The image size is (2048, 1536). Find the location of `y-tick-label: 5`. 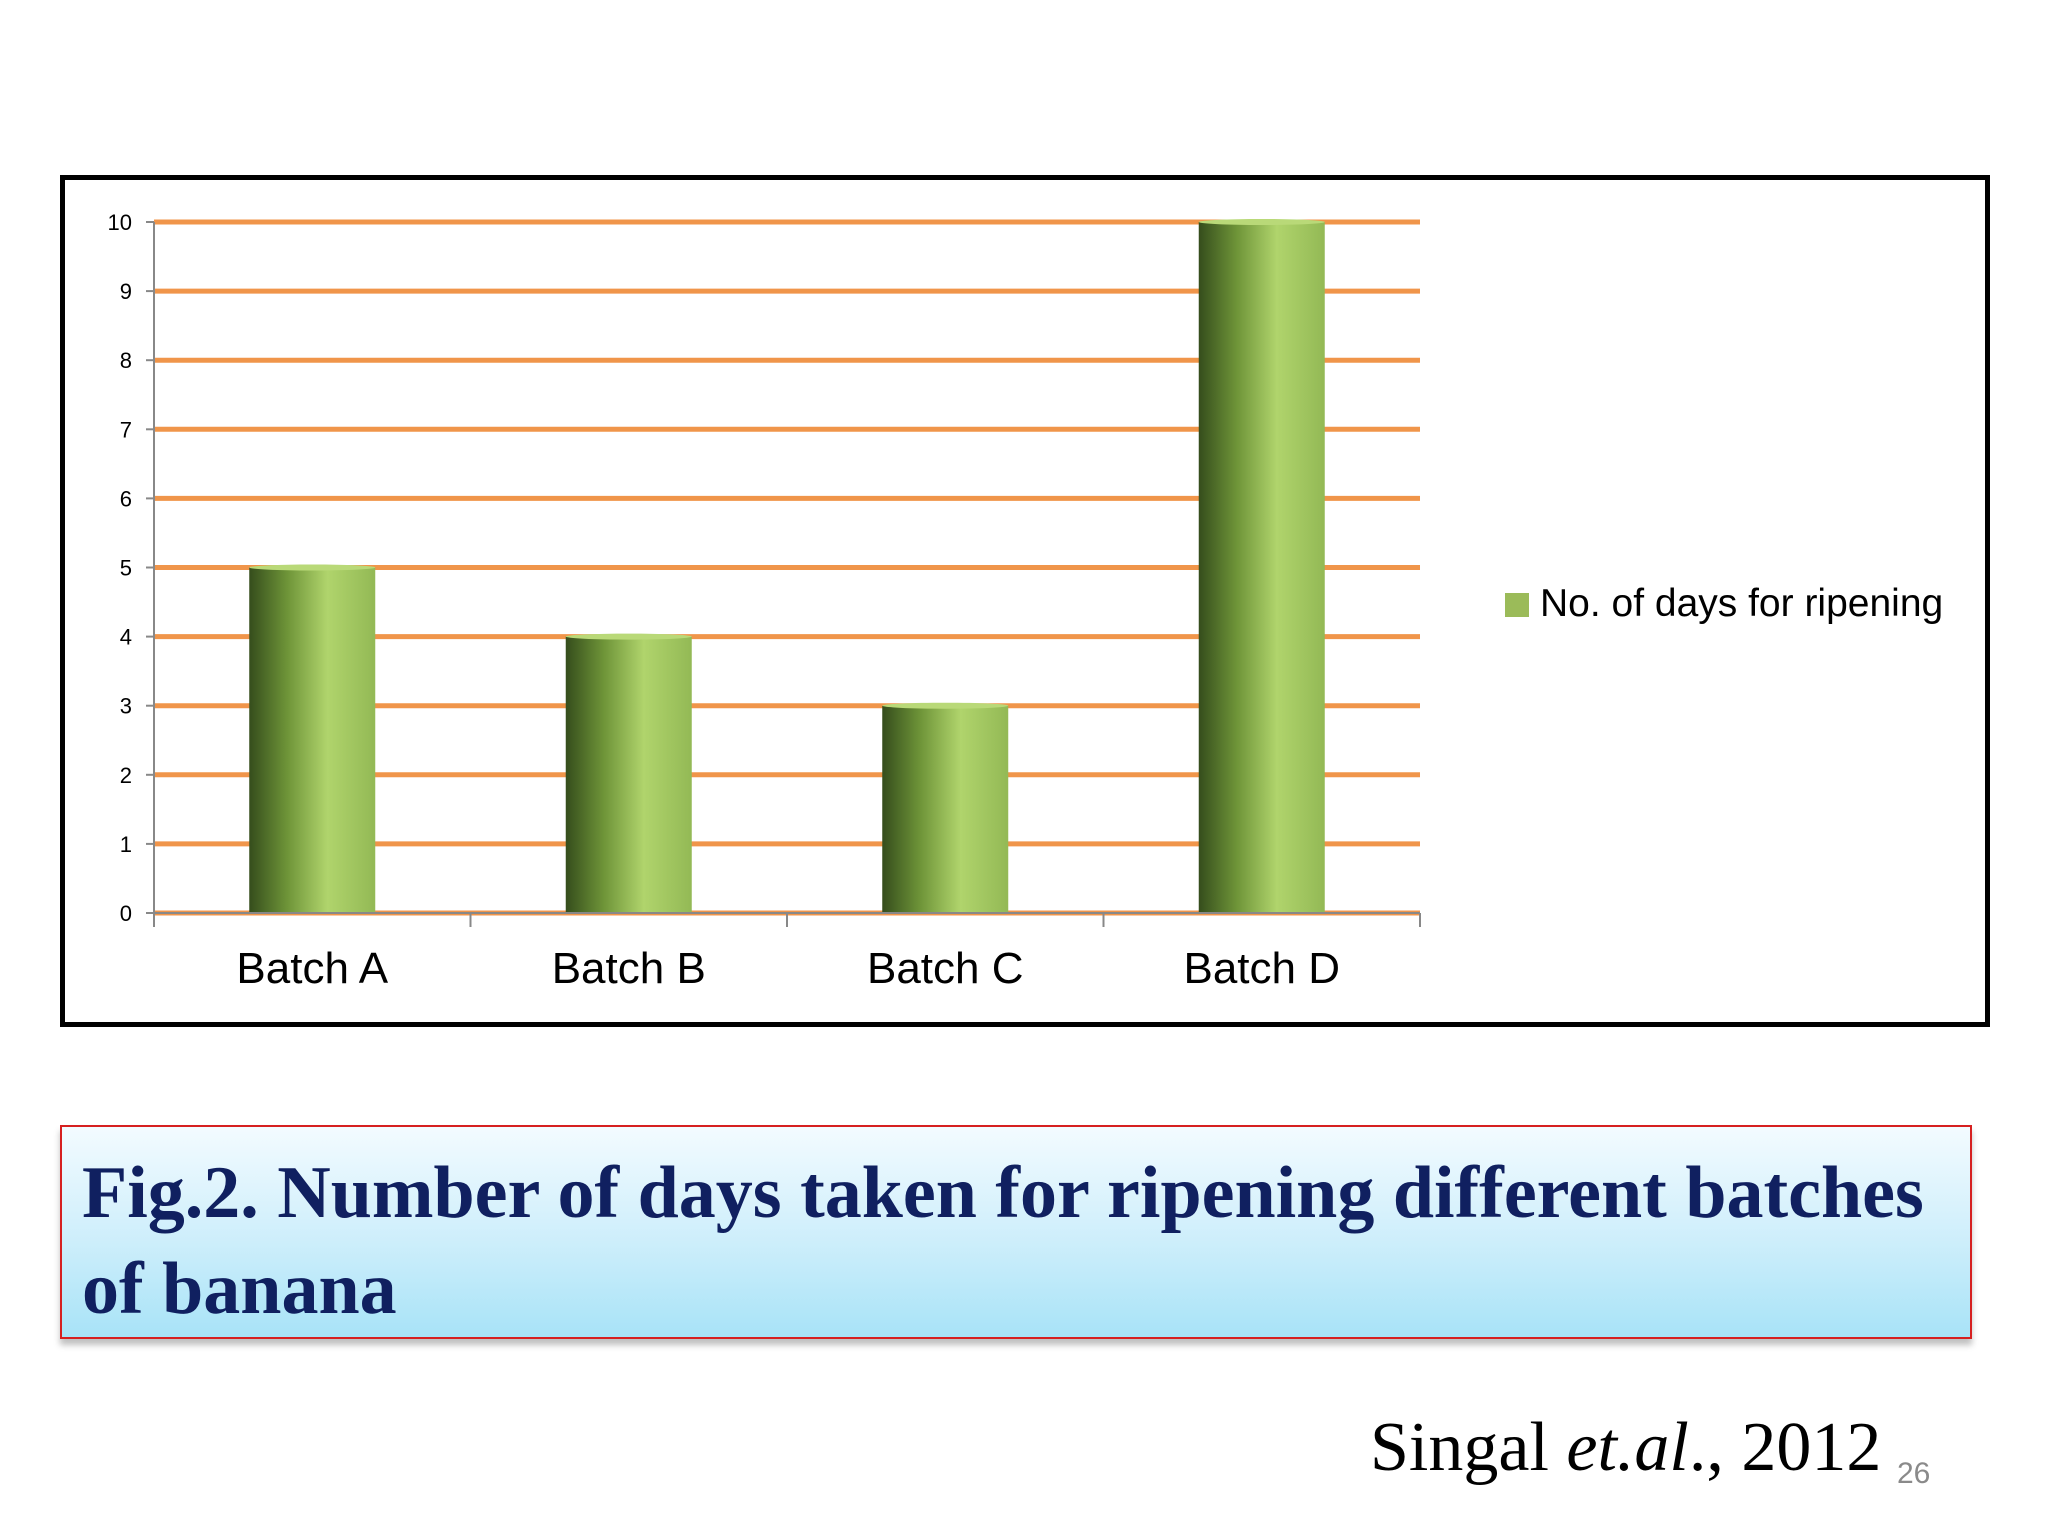

y-tick-label: 5 is located at coordinates (126, 568).